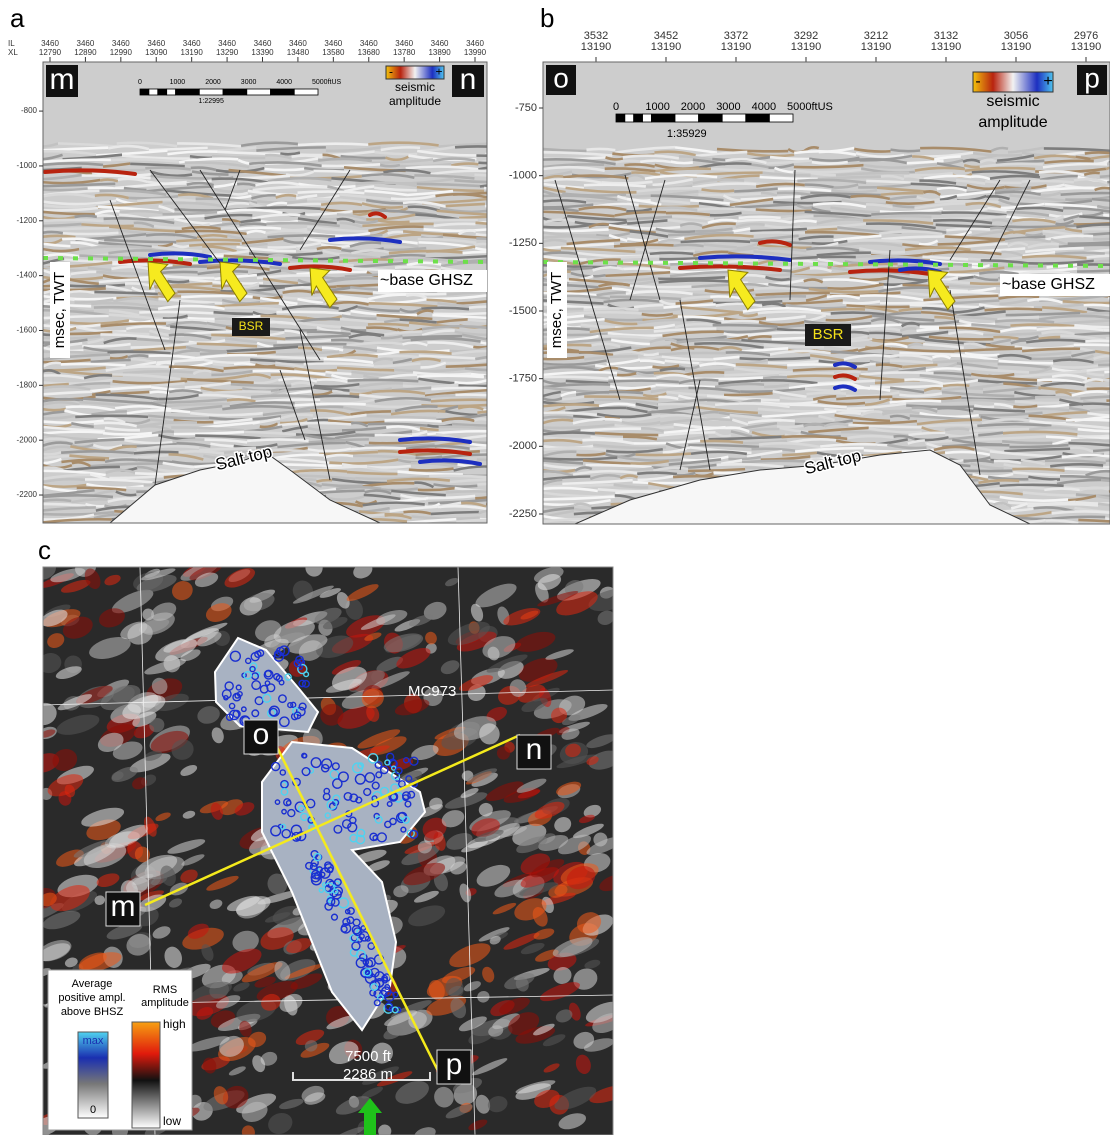 The width and height of the screenshot is (1110, 1140). What do you see at coordinates (523, 514) in the screenshot?
I see `y-tick-label: -2250` at bounding box center [523, 514].